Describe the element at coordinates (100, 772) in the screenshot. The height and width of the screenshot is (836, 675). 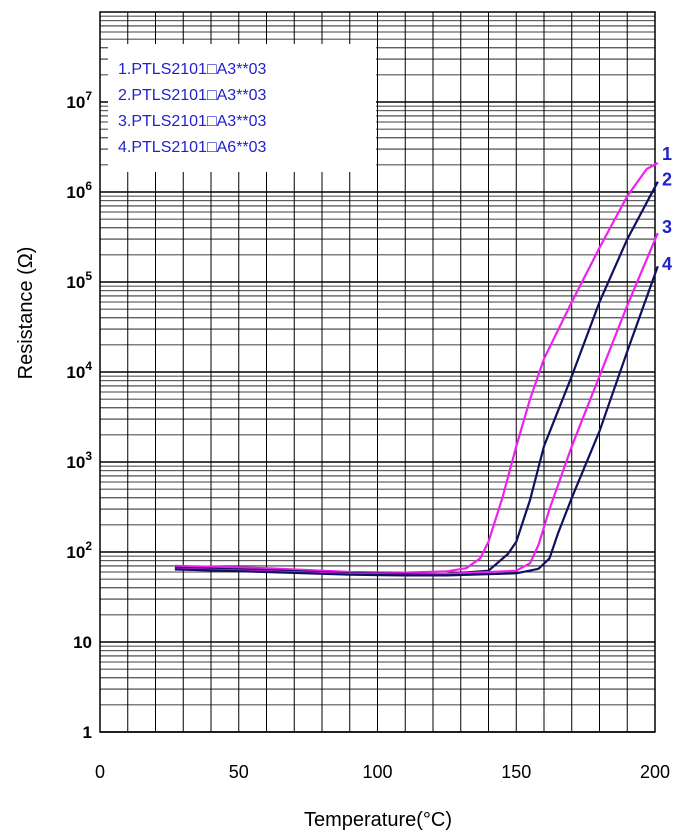
I see `x-tick-label: 0` at that location.